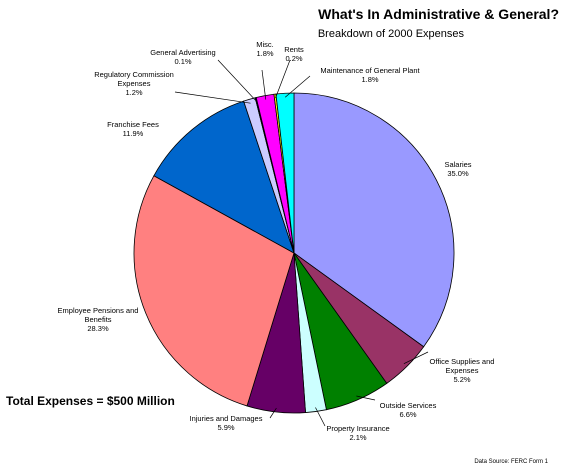 Image resolution: width=570 pixels, height=474 pixels. Describe the element at coordinates (224, 177) in the screenshot. I see `slice-franchise-fees` at that location.